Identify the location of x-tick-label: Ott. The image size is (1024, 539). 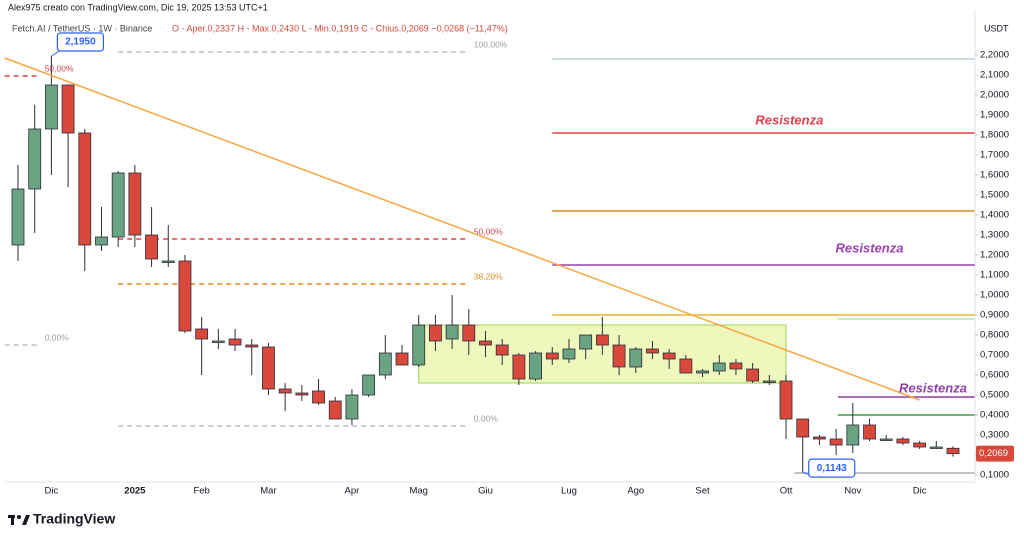
(786, 491).